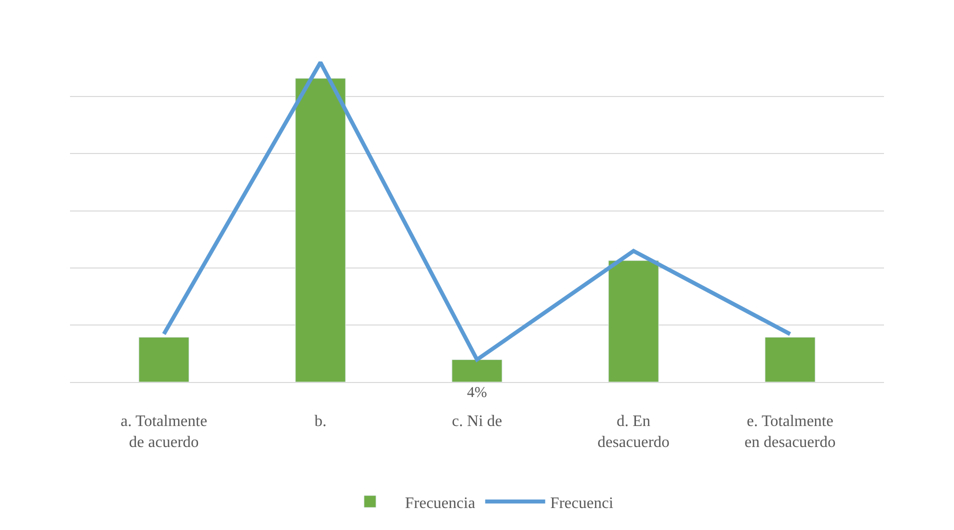 The width and height of the screenshot is (954, 530). I want to click on x-tick-label: e. Totalmente en desacuerdo, so click(790, 432).